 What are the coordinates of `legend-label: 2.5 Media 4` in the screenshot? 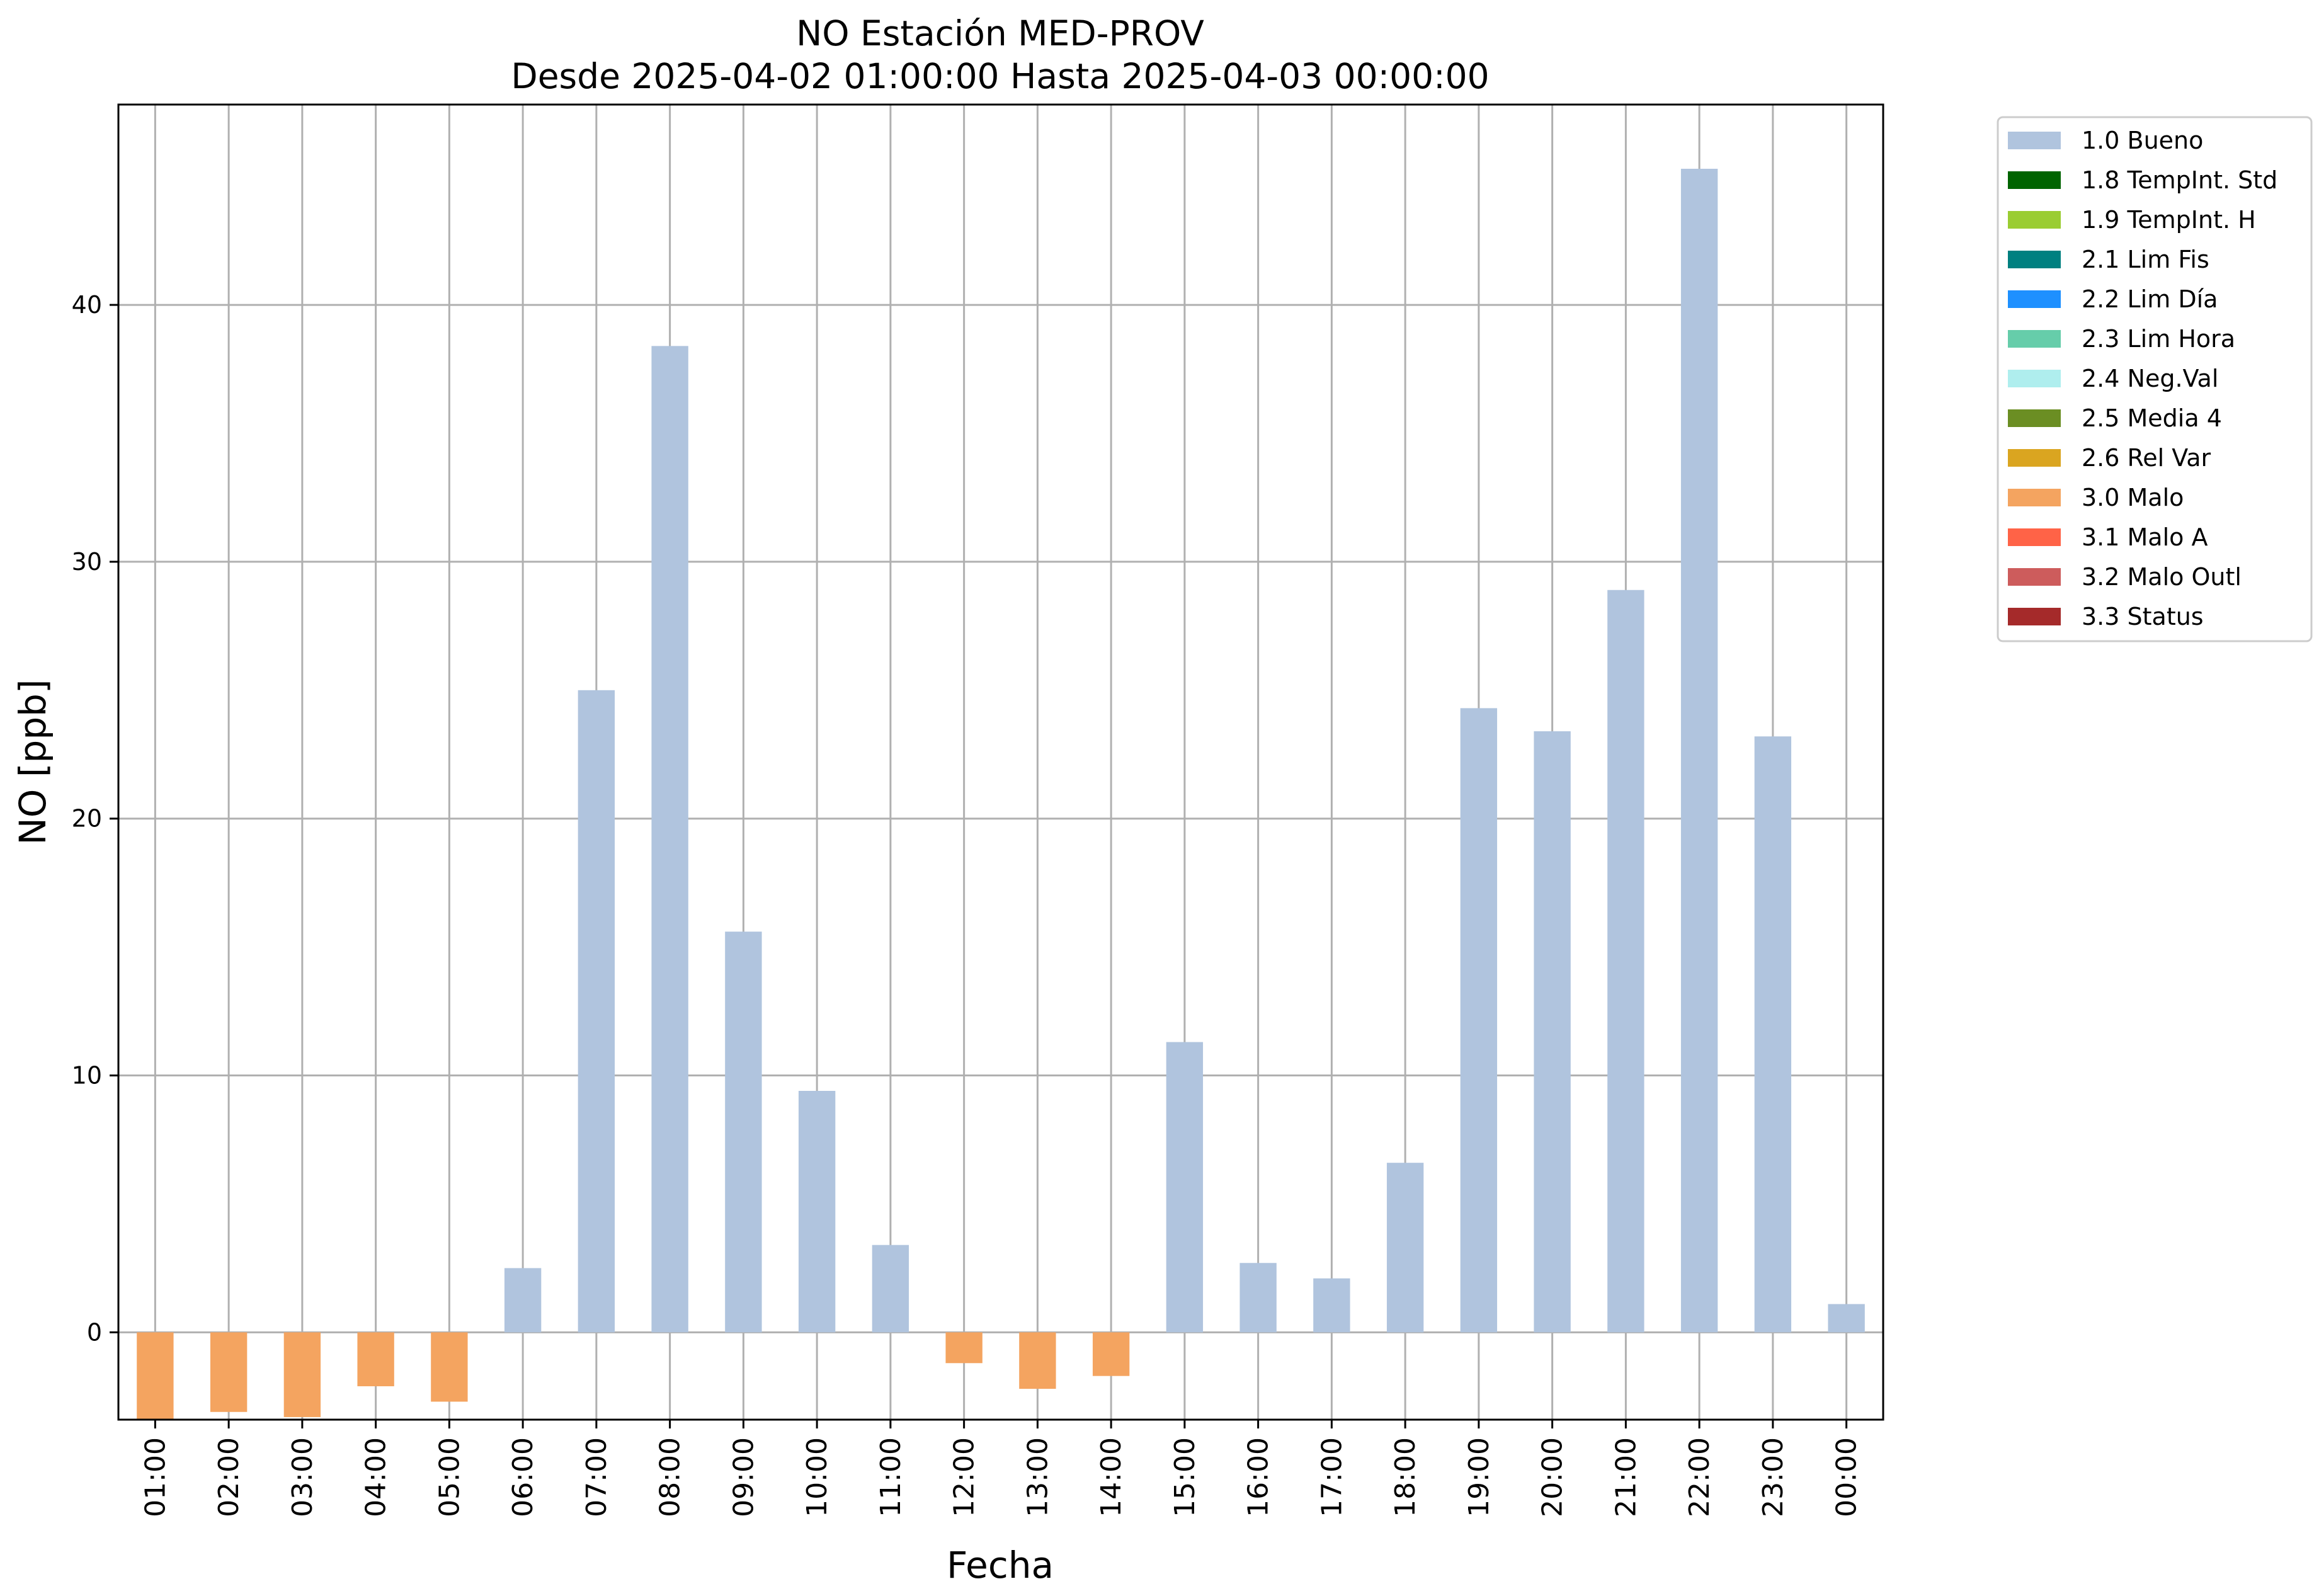 It's located at (2152, 418).